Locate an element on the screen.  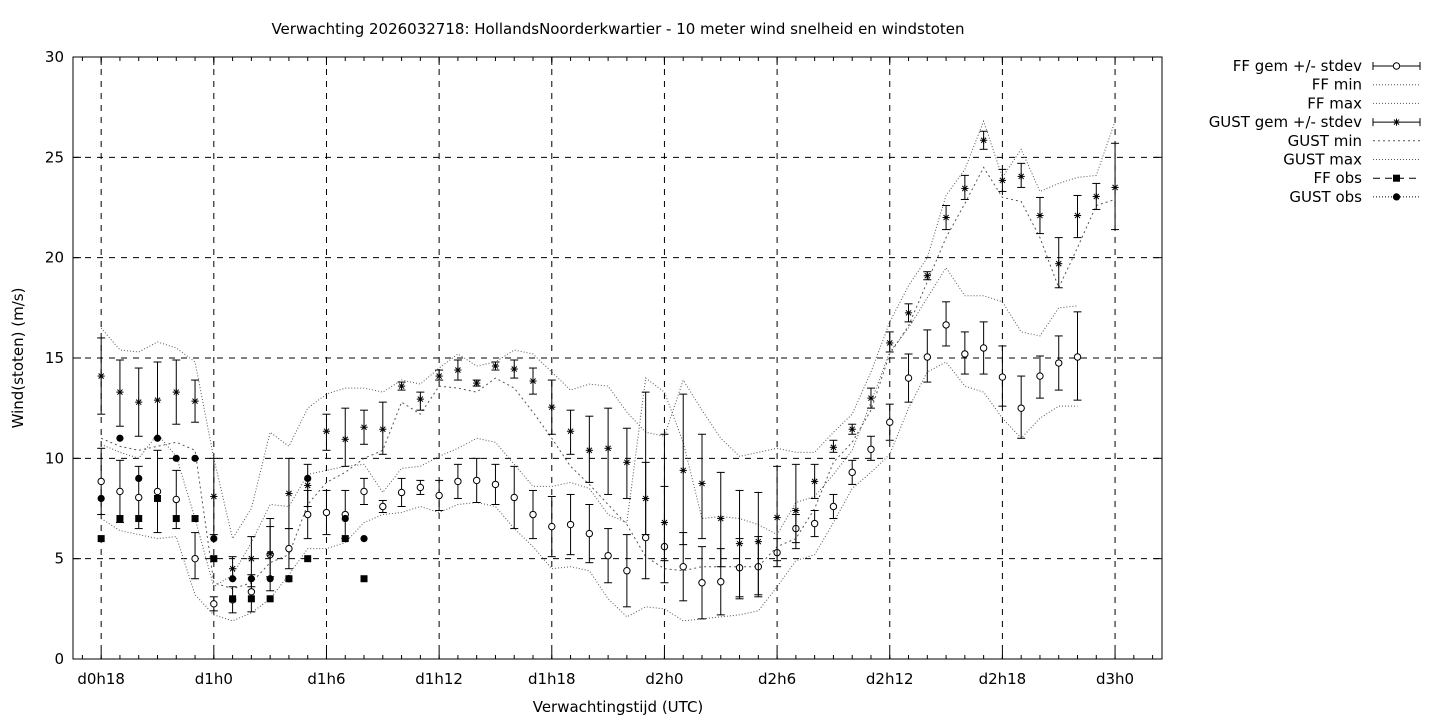
x-axis-label: Verwachtingstijd (UTC) is located at coordinates (618, 707).